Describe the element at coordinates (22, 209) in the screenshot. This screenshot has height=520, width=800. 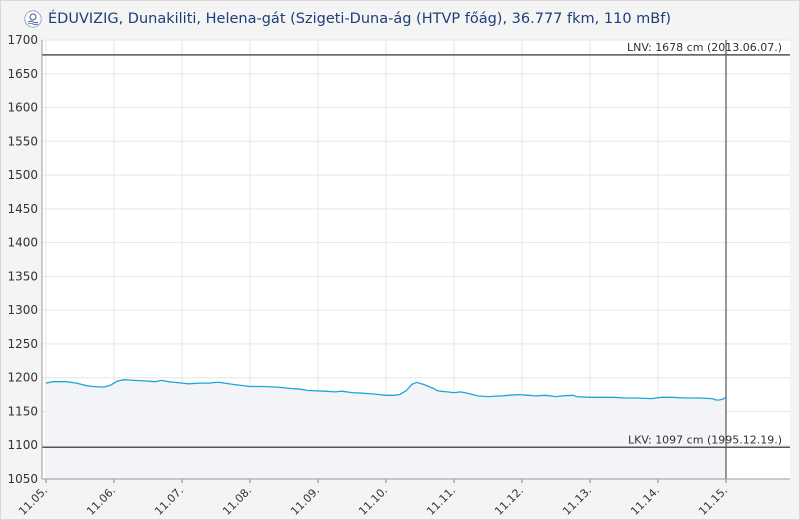
I see `y-tick-label: 1450` at that location.